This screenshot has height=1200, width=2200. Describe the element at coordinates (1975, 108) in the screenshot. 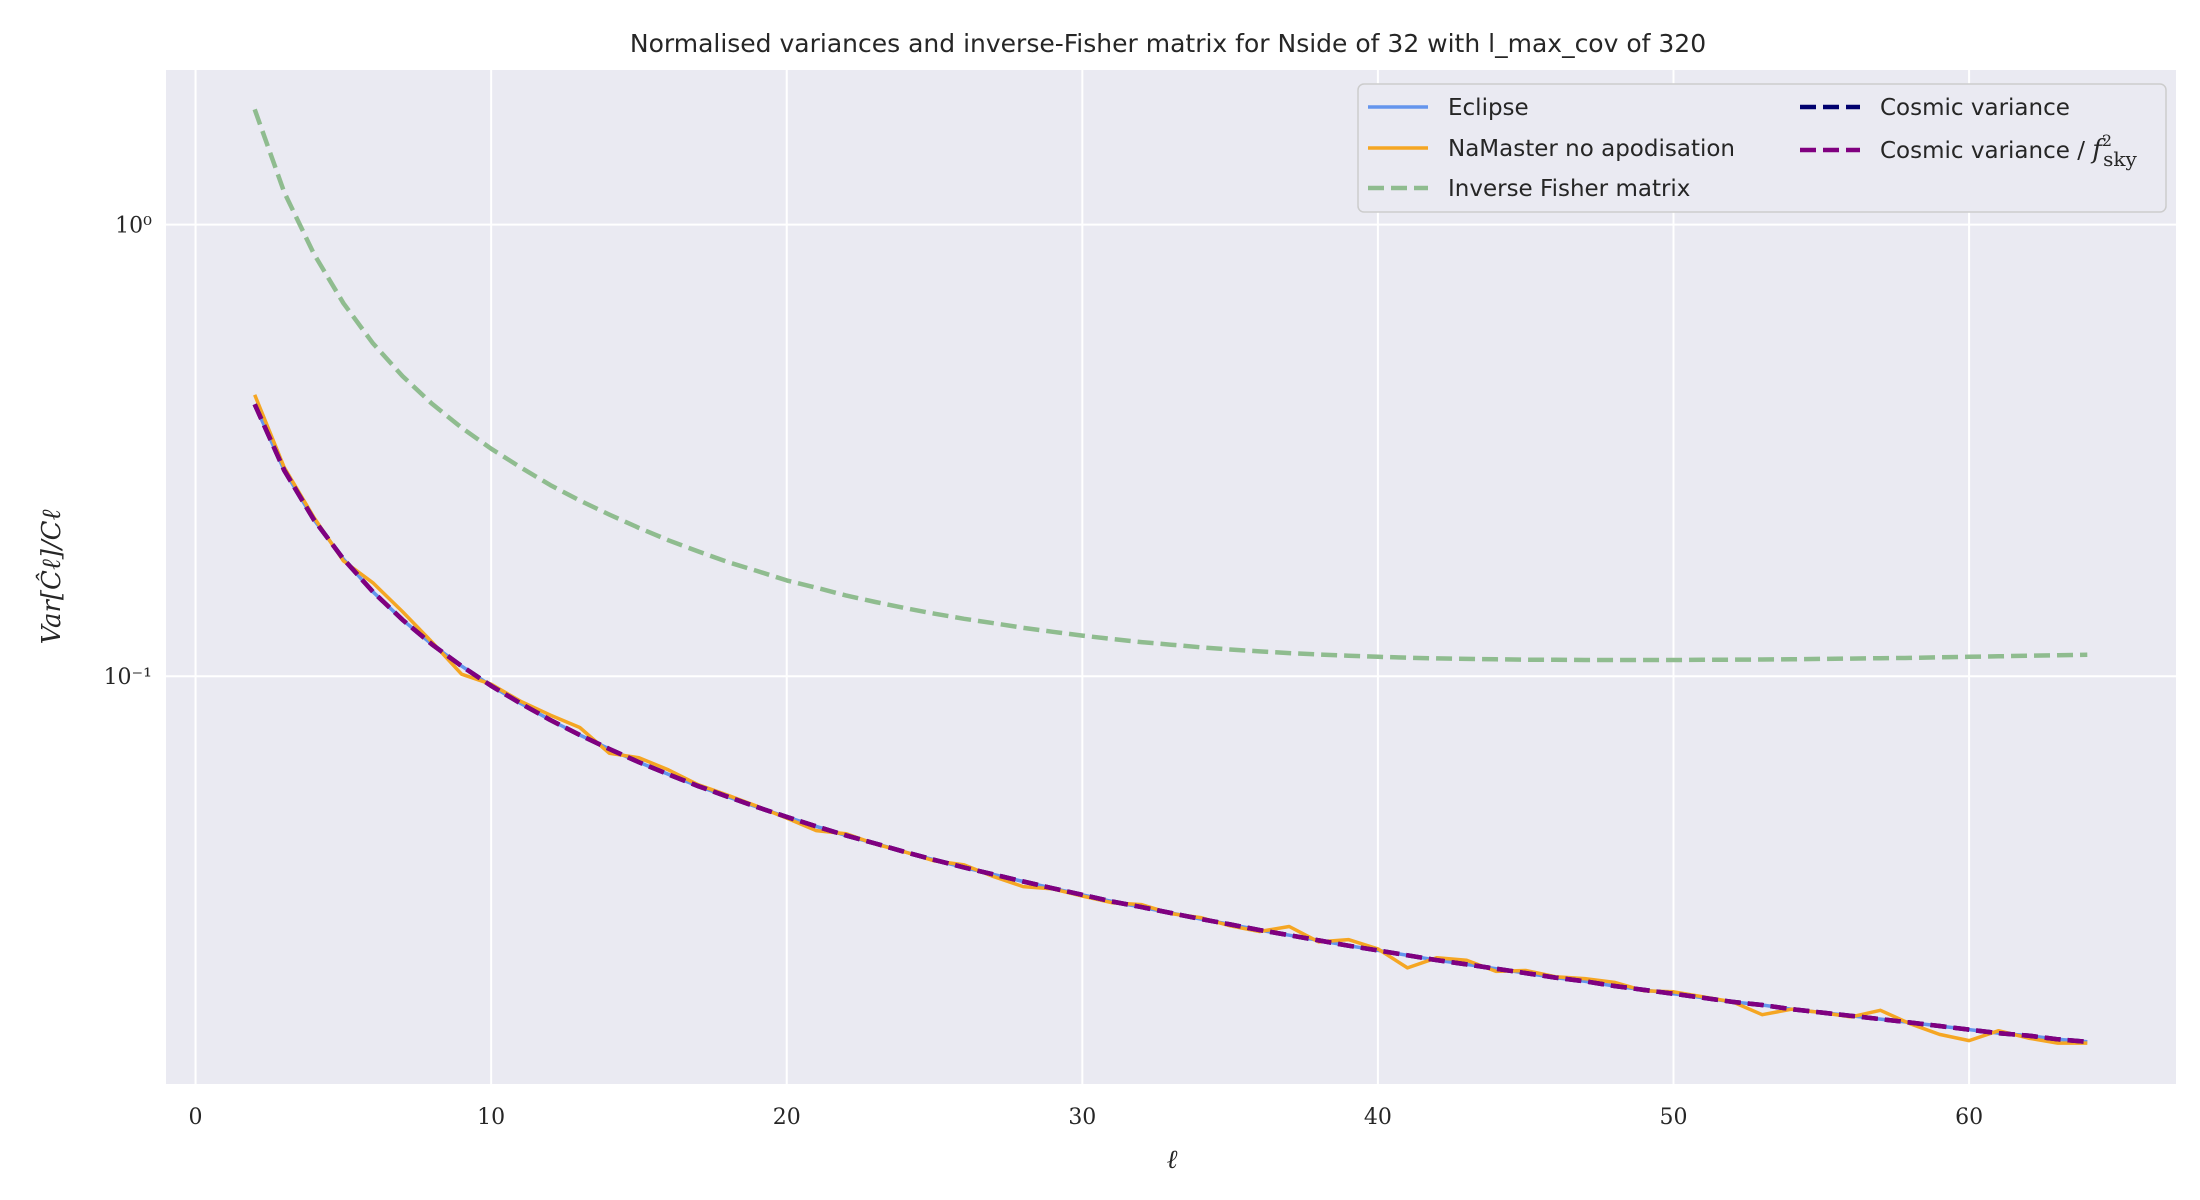

I see `legend-label-cosmic-variance: Cosmic variance` at that location.